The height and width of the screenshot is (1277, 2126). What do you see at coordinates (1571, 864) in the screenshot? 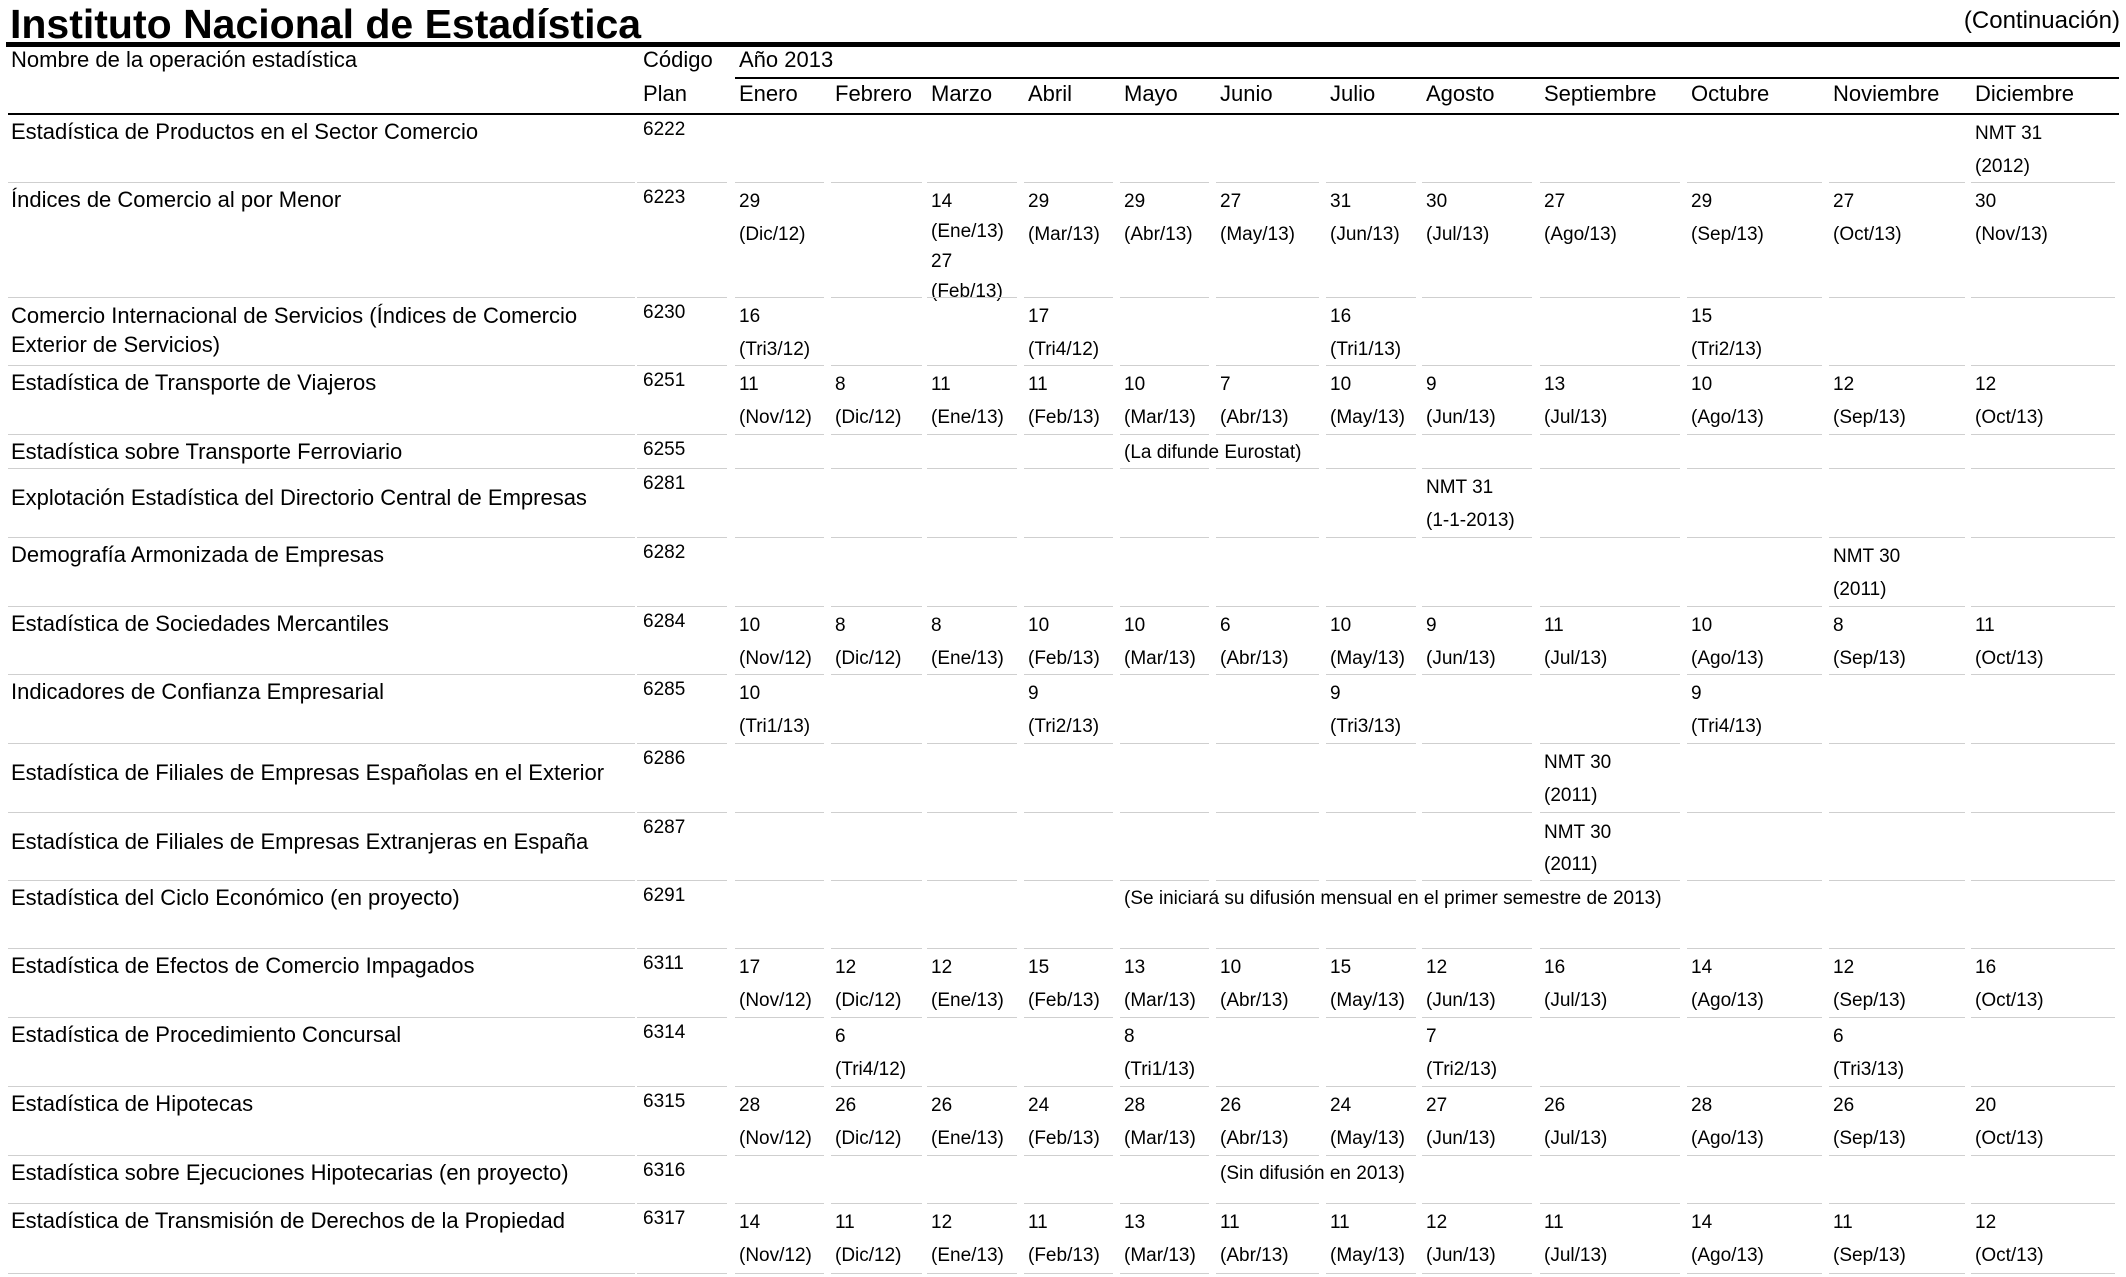
I see `cell-value: (2011)` at bounding box center [1571, 864].